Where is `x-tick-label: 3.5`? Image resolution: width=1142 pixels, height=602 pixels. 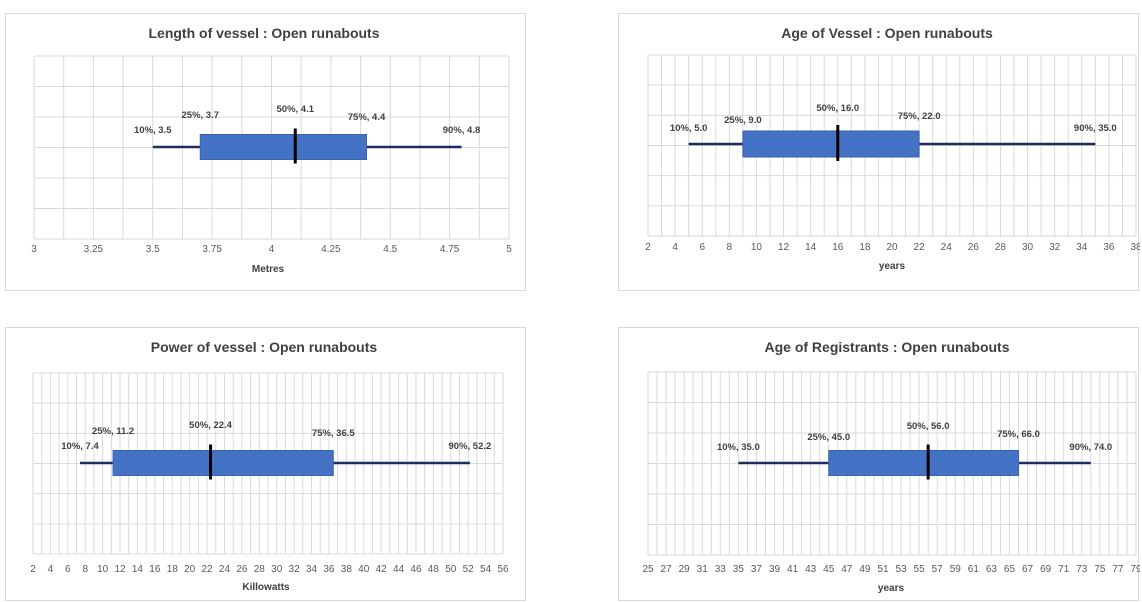 x-tick-label: 3.5 is located at coordinates (153, 249).